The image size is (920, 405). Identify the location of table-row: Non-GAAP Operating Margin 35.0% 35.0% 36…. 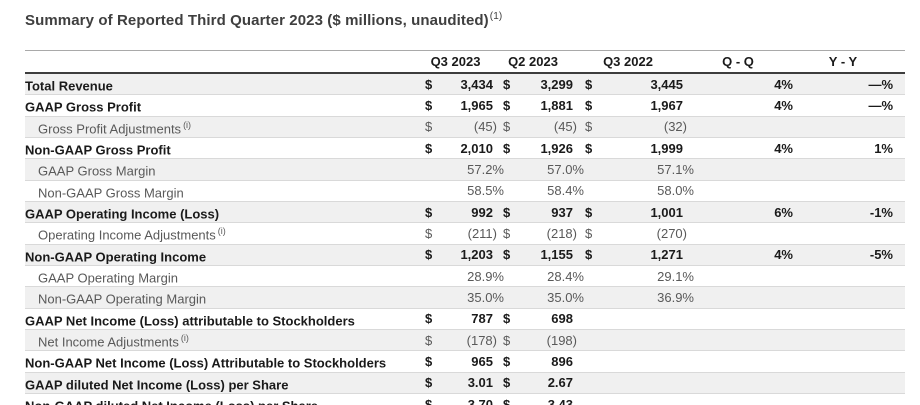
(465, 297).